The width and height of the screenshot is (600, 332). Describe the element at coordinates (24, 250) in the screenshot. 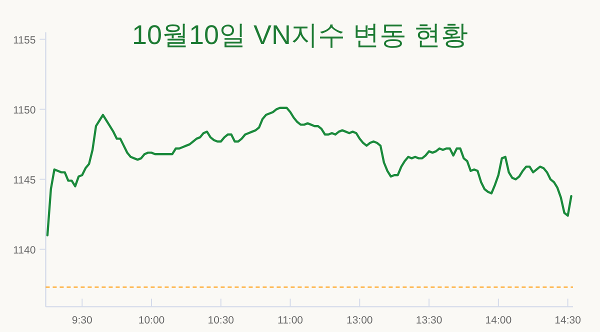

I see `y-tick-label: 1140` at that location.